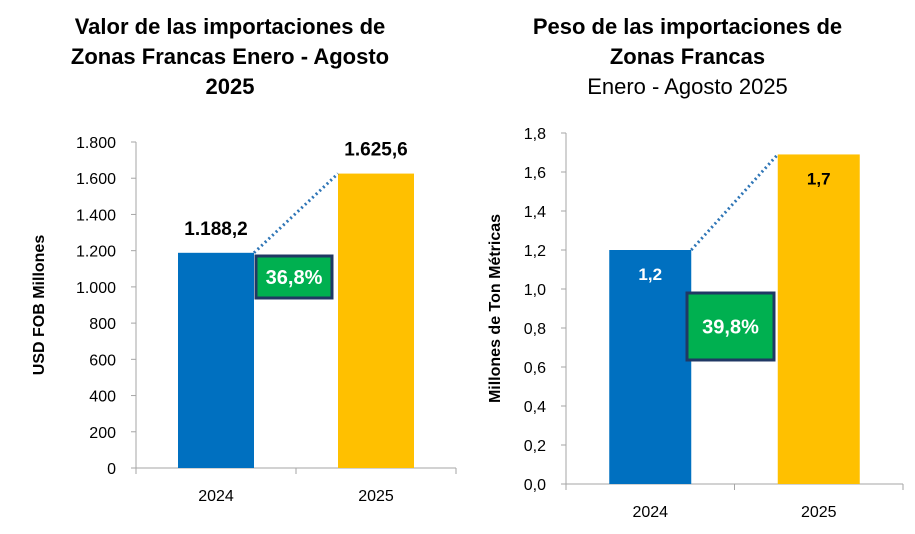 This screenshot has height=534, width=915. I want to click on y-tick-label: 1,2, so click(535, 251).